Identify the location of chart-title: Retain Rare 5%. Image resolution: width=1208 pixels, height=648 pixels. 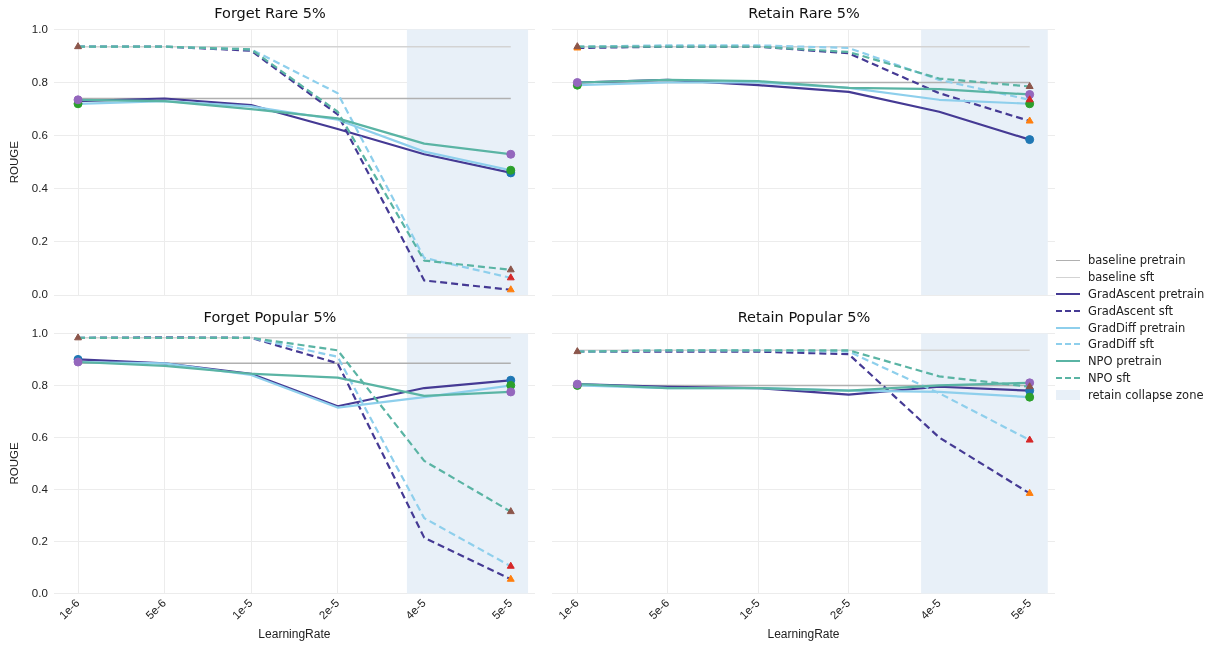
(804, 13).